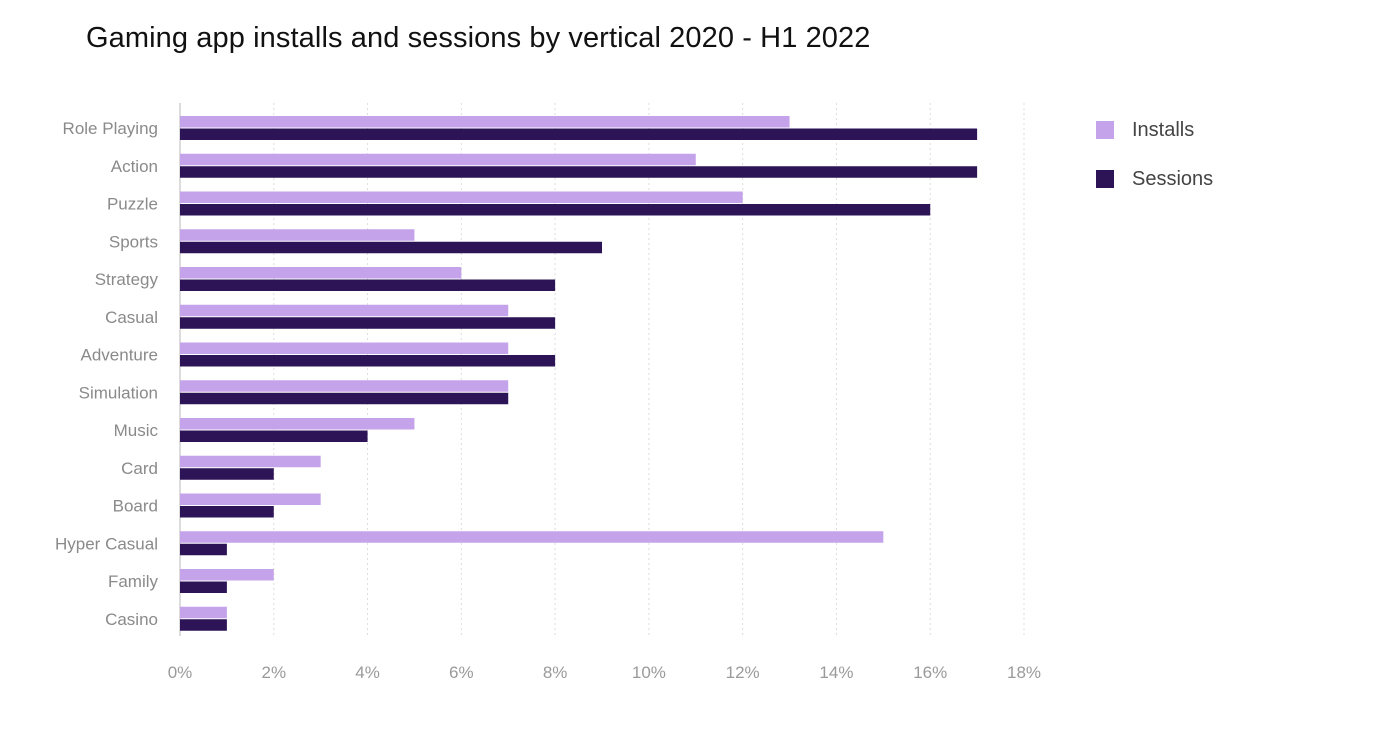 This screenshot has width=1394, height=754. Describe the element at coordinates (127, 279) in the screenshot. I see `category-label: Strategy` at that location.